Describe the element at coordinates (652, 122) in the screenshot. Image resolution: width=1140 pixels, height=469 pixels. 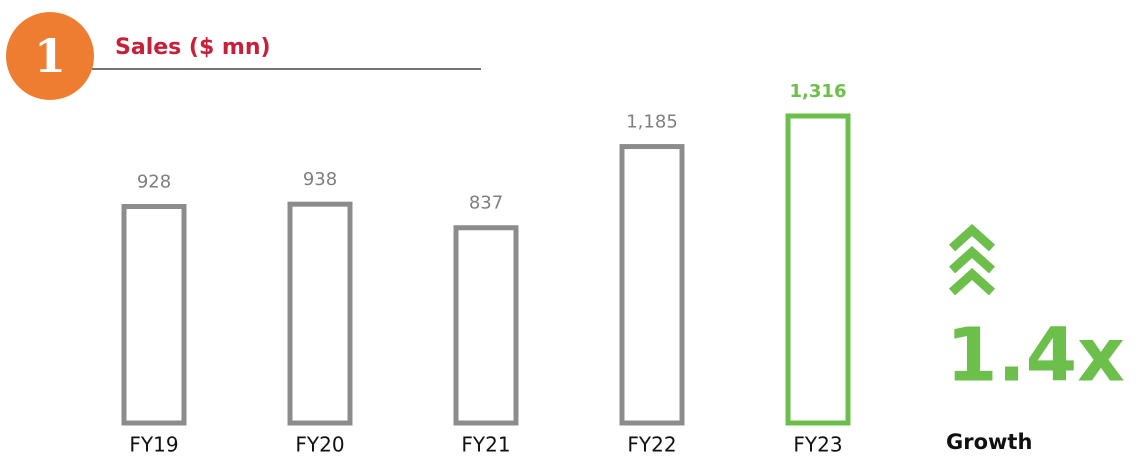
I see `value-label: 1,185` at that location.